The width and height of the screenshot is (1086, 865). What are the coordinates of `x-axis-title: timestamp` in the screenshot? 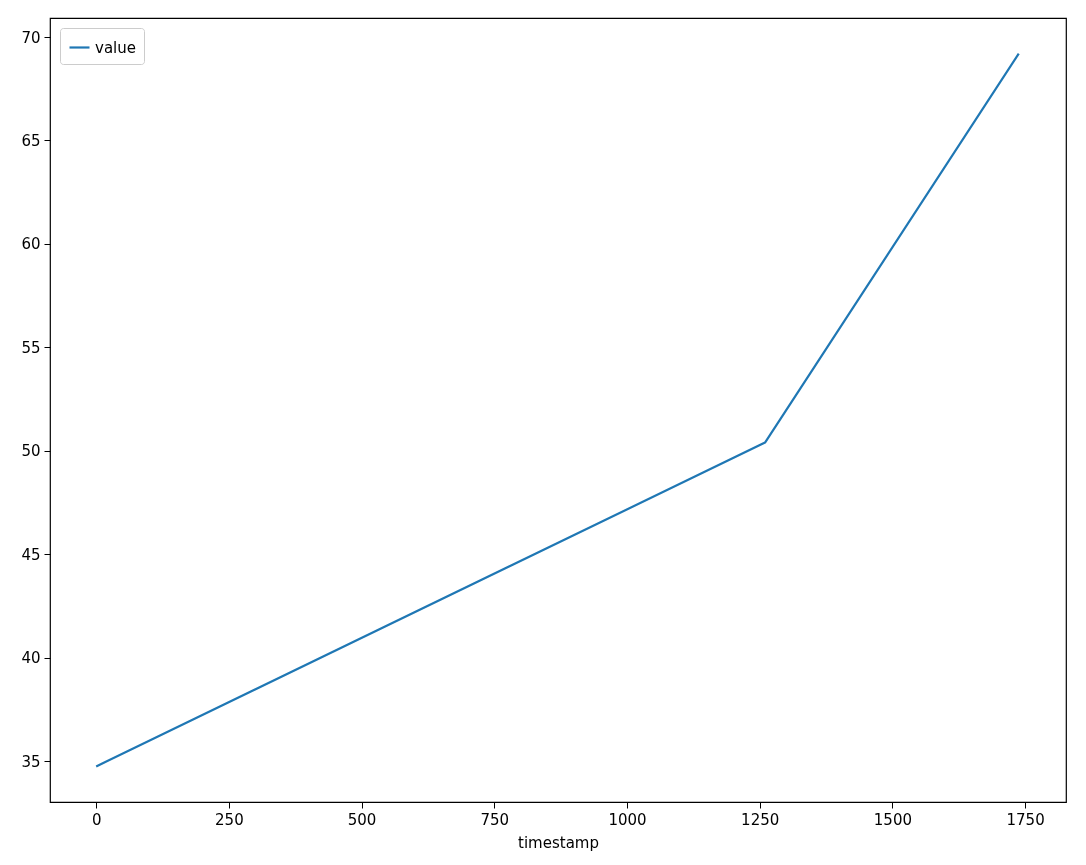 It's located at (558, 842).